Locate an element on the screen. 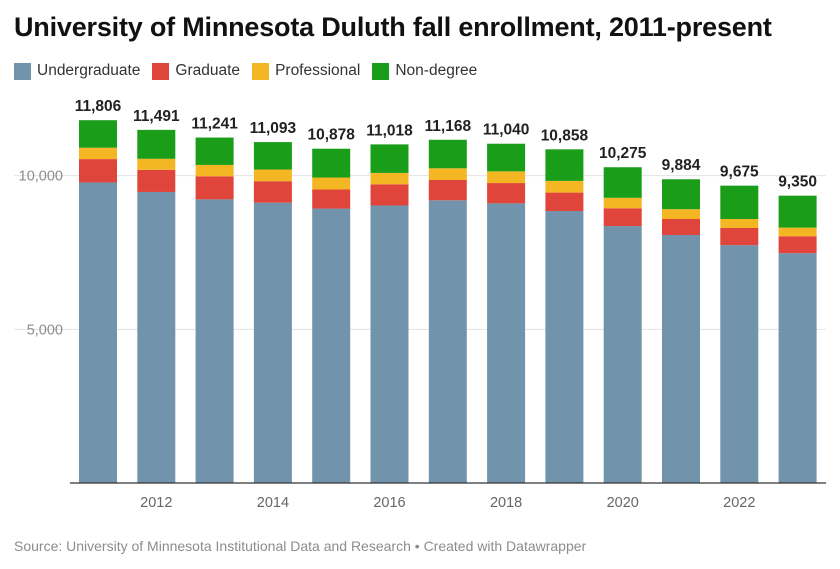 Image resolution: width=840 pixels, height=569 pixels. bar-total-label: 10,858 is located at coordinates (565, 135).